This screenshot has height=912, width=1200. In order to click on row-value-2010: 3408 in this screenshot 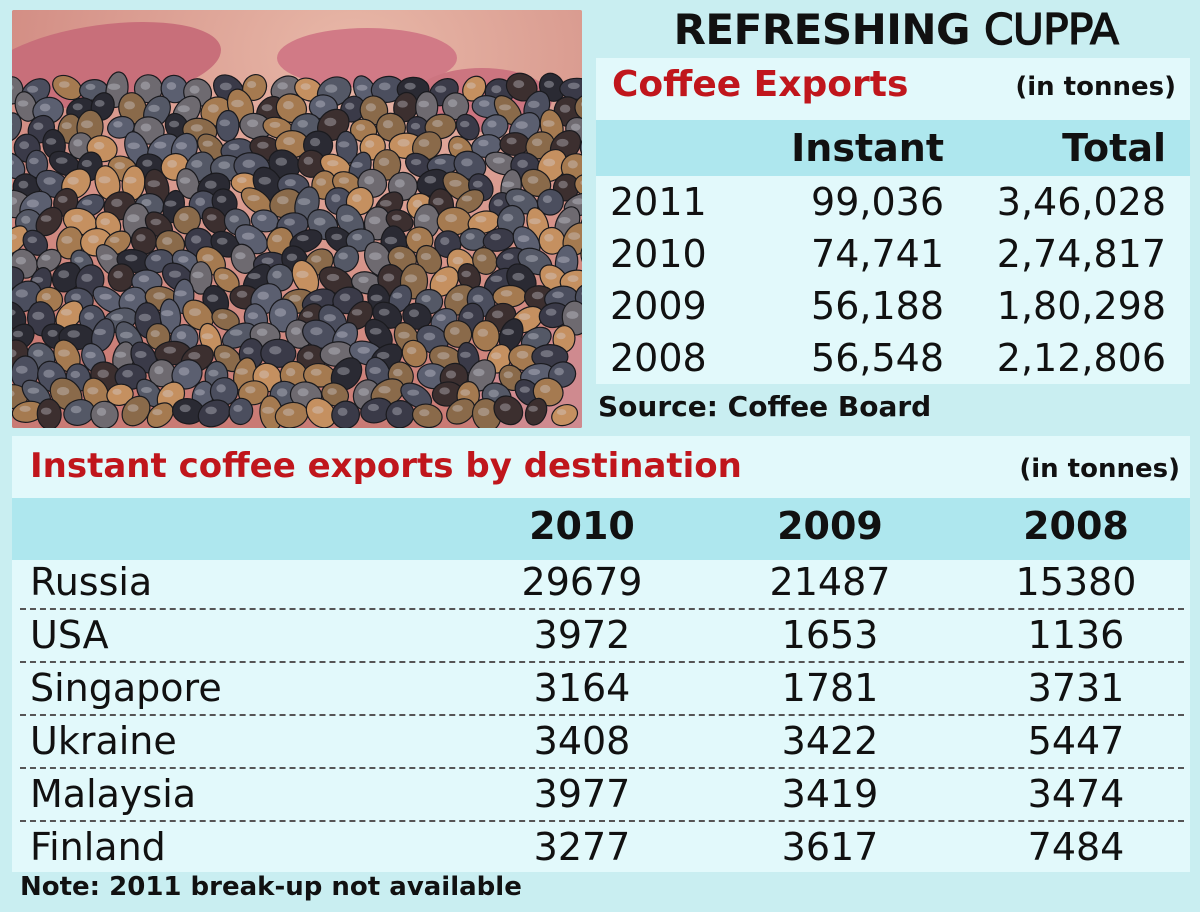, I will do `click(582, 741)`.